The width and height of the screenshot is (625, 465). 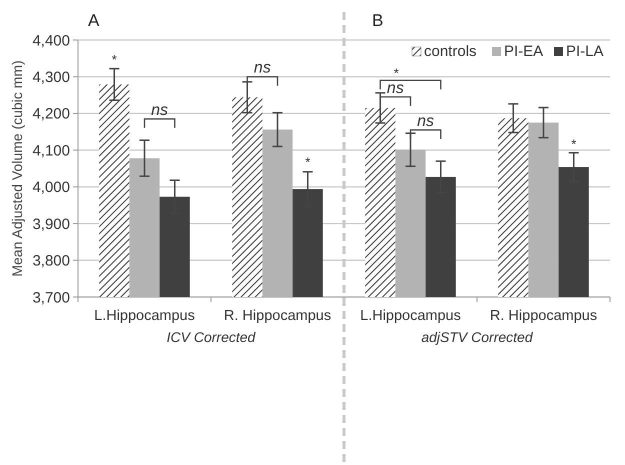 What do you see at coordinates (51, 297) in the screenshot?
I see `y-tick-label: 3,700` at bounding box center [51, 297].